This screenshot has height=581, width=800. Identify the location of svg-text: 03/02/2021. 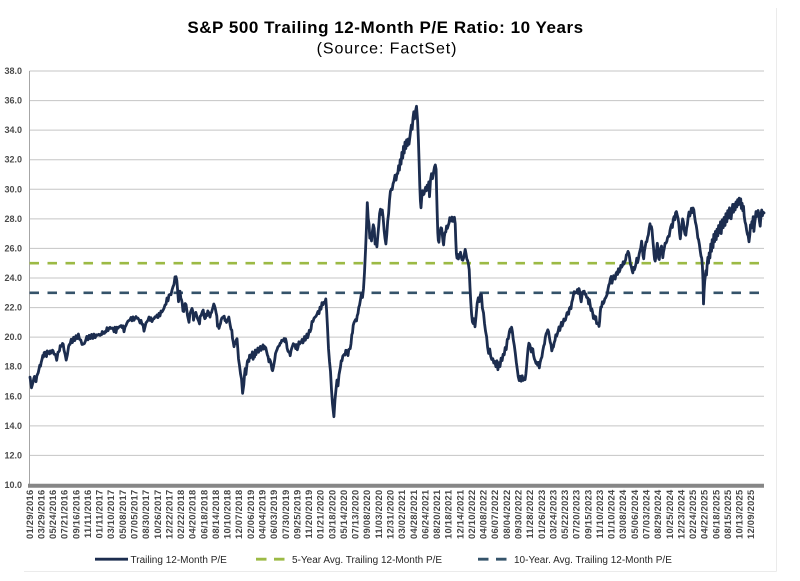
(402, 515).